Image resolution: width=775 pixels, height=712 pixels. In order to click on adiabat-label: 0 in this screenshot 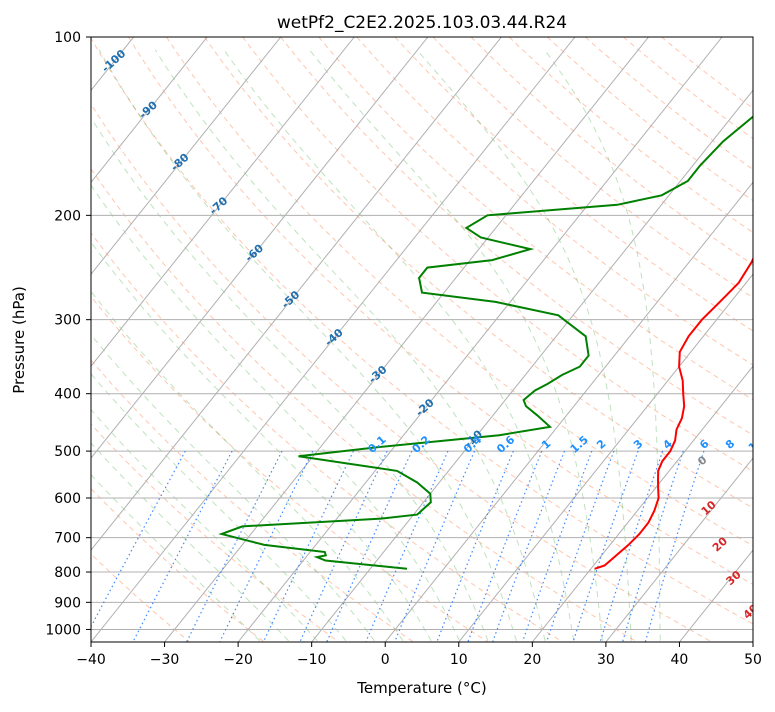, I will do `click(702, 460)`.